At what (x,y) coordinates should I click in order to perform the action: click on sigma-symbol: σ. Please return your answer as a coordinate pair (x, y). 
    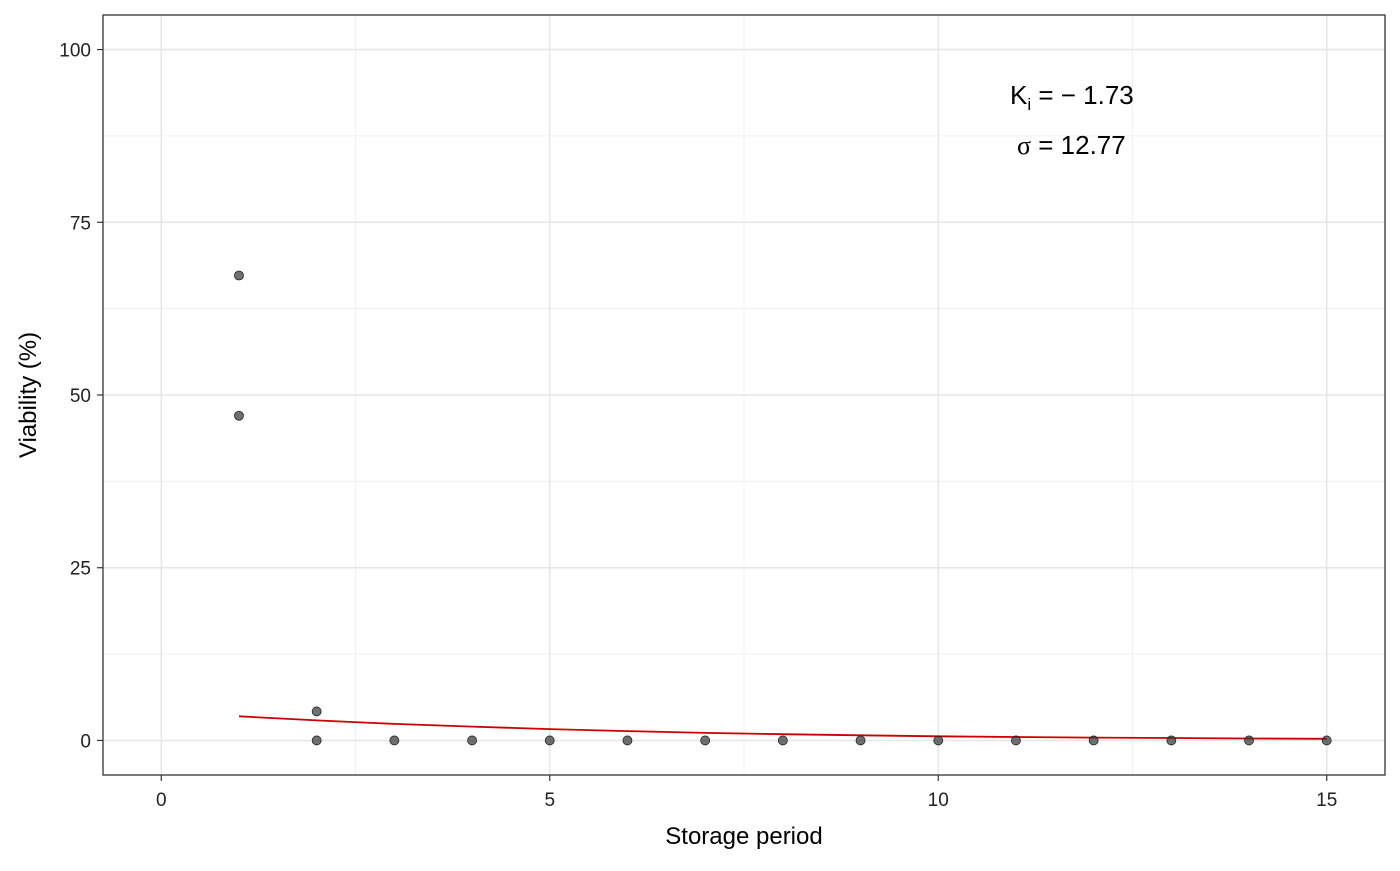
    Looking at the image, I should click on (1024, 145).